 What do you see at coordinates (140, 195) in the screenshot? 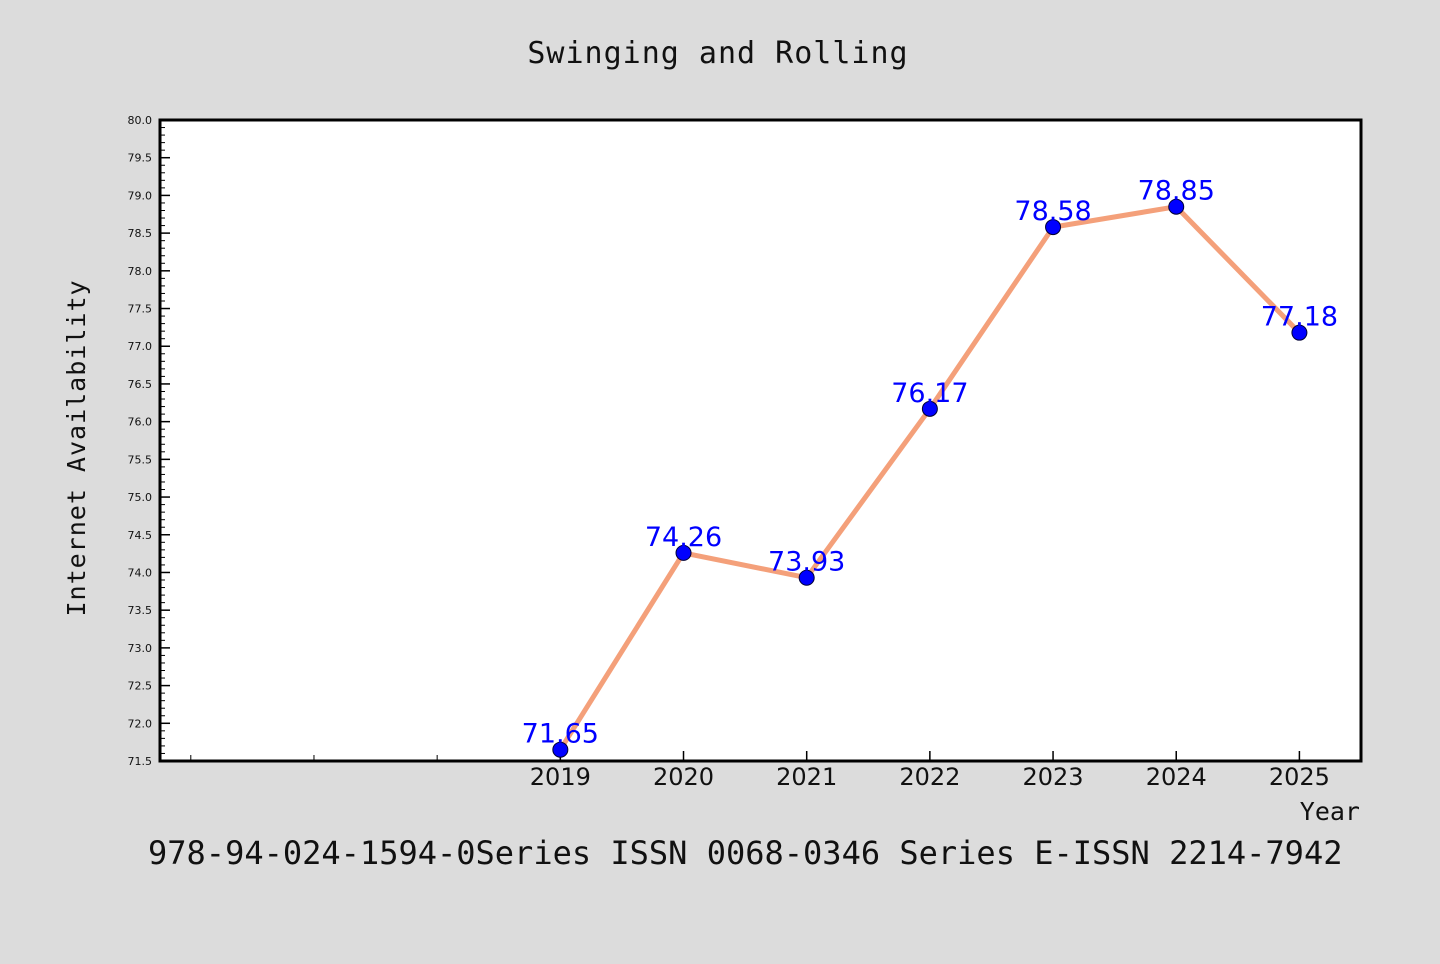
I see `y-tick-label: 79.0` at bounding box center [140, 195].